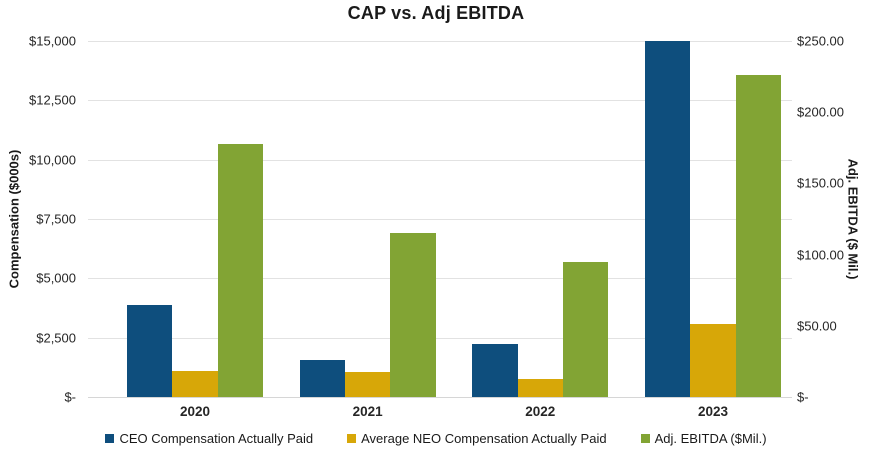  I want to click on bar-group-2020, so click(195, 219).